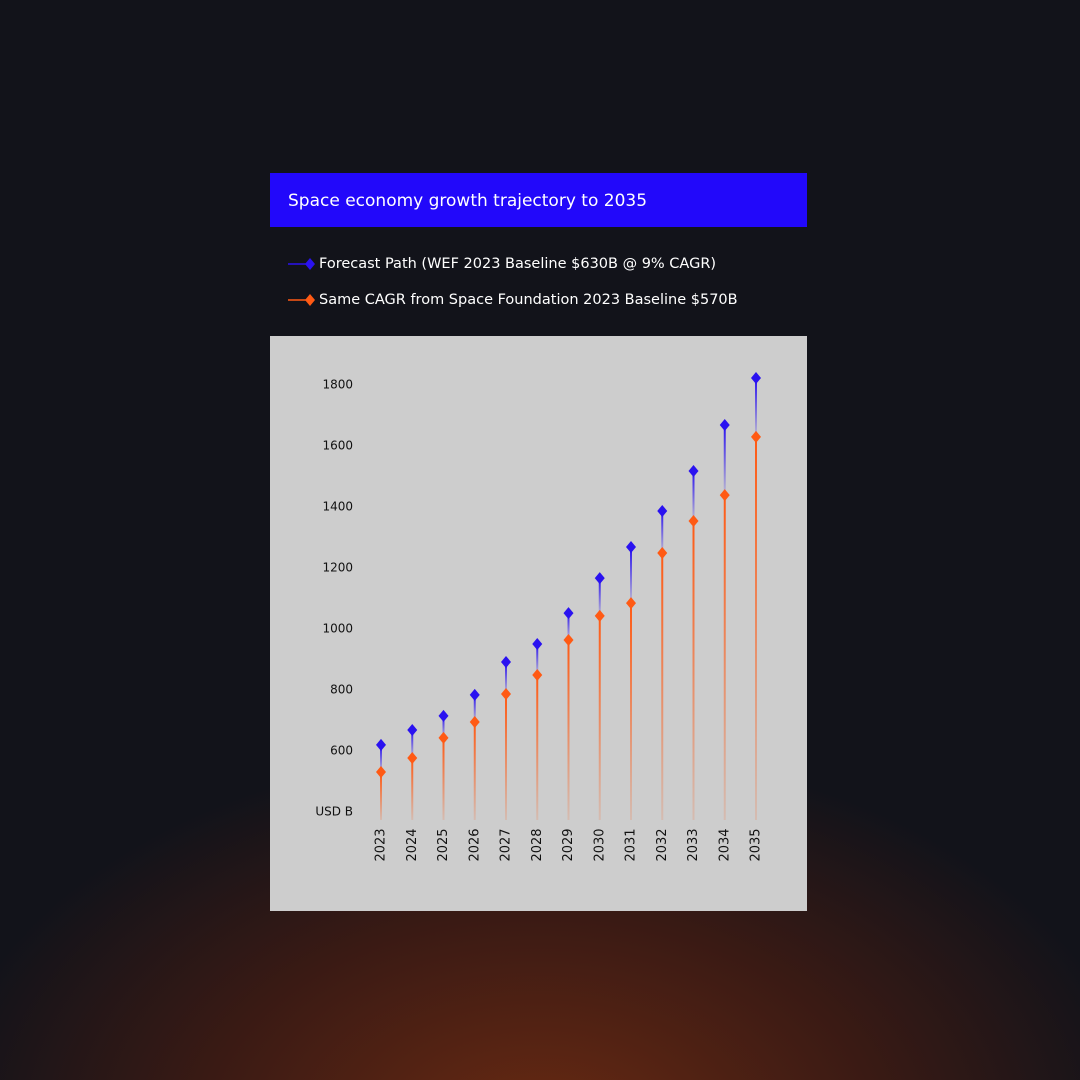  What do you see at coordinates (599, 844) in the screenshot?
I see `x-tick-label: 2030` at bounding box center [599, 844].